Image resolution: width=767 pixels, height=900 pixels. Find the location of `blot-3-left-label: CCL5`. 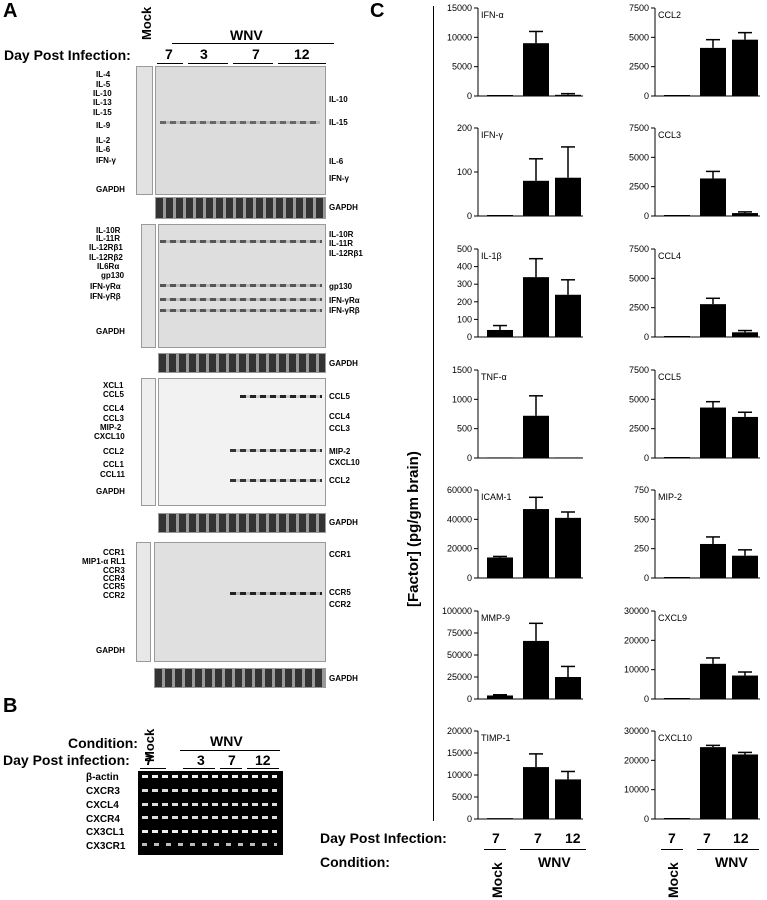

blot-3-left-label: CCL5 is located at coordinates (113, 394).